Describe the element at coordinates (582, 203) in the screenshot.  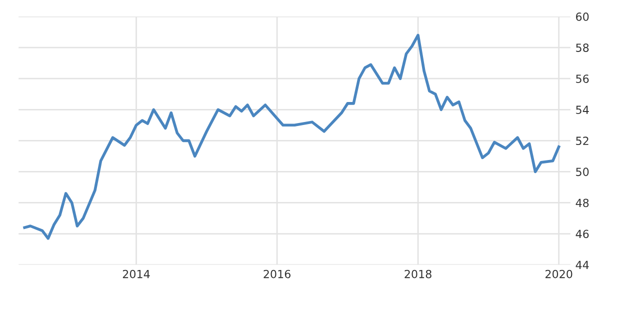
I see `y-tick-label: 48` at that location.